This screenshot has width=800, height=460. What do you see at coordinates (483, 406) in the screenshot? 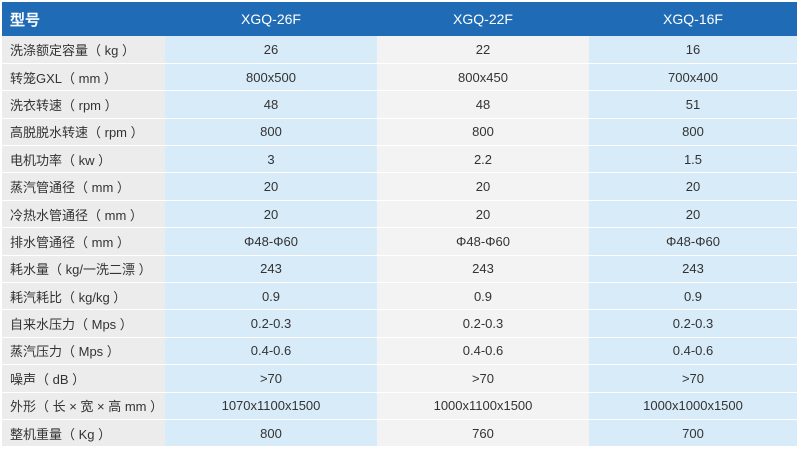
I see `cell-model-2: 1000x1100x1500` at bounding box center [483, 406].